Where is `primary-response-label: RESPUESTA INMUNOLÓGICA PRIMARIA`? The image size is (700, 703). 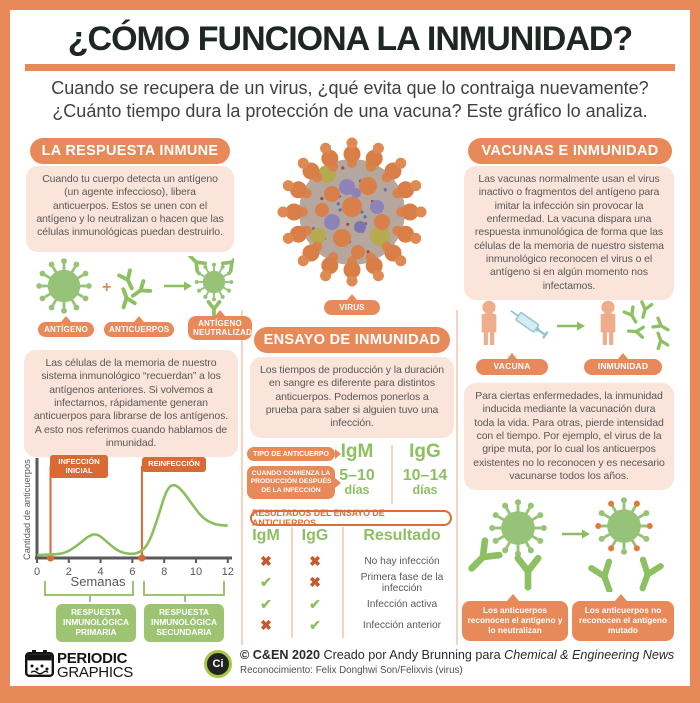 primary-response-label: RESPUESTA INMUNOLÓGICA PRIMARIA is located at coordinates (96, 623).